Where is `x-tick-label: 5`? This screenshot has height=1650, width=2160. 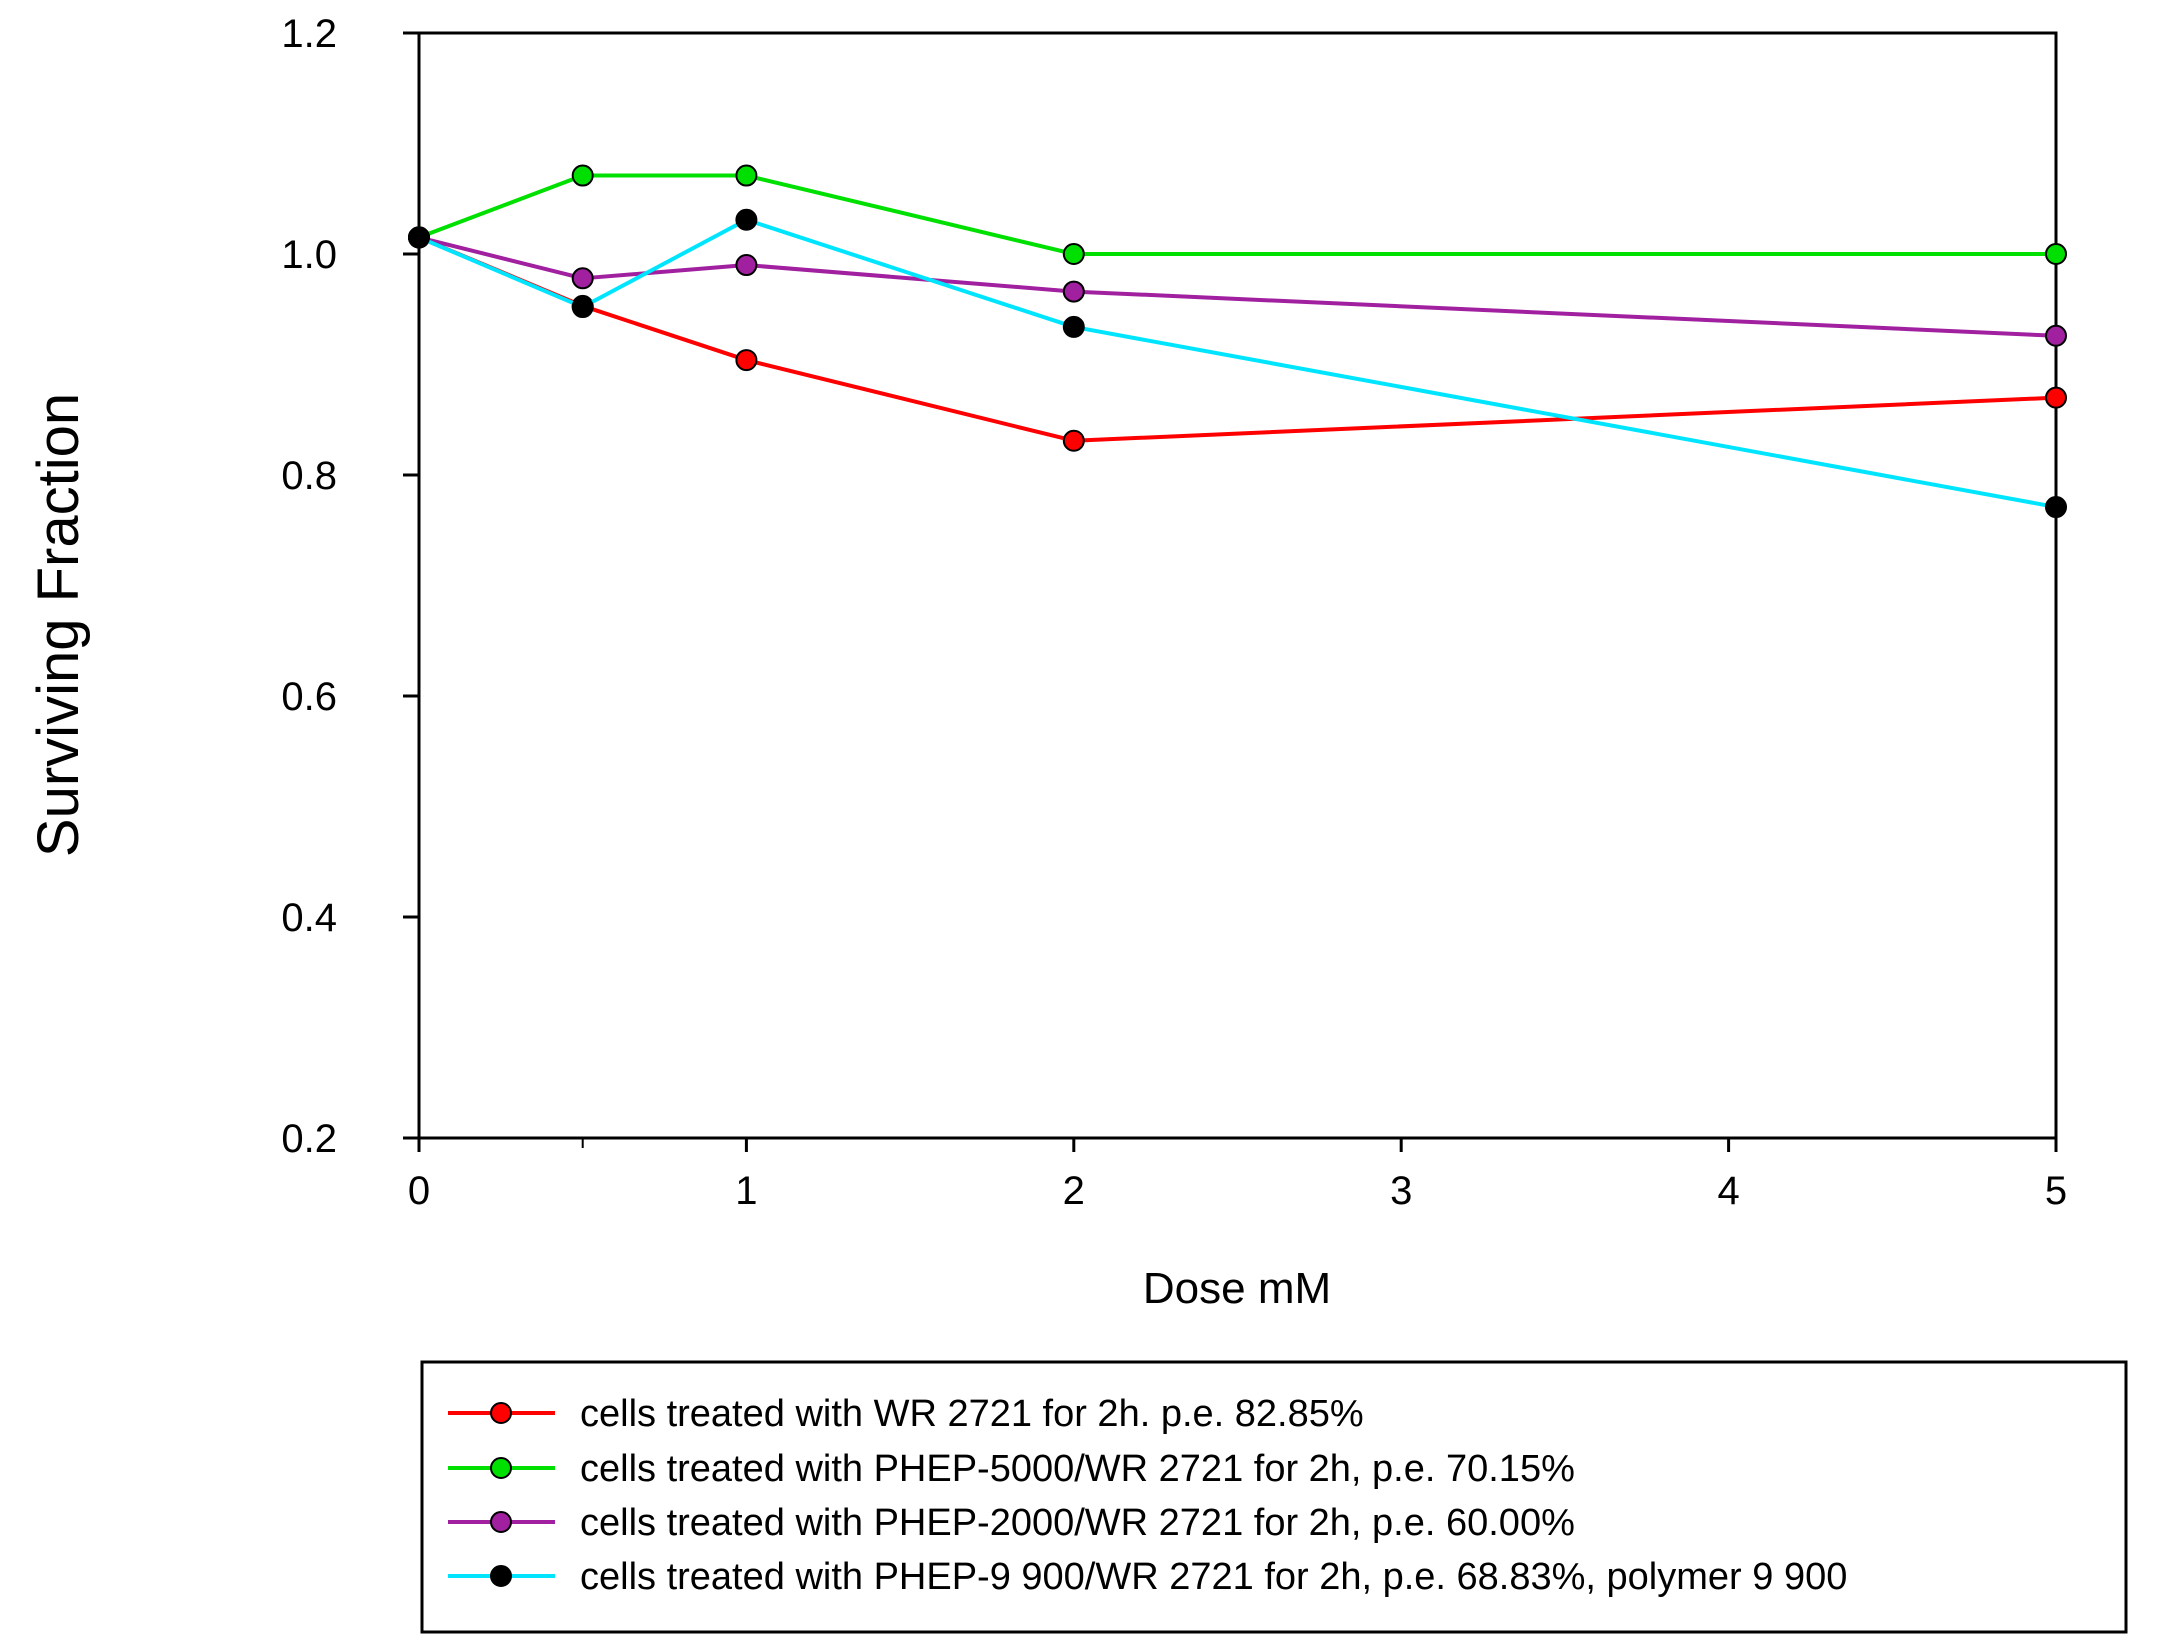 x-tick-label: 5 is located at coordinates (2056, 1191).